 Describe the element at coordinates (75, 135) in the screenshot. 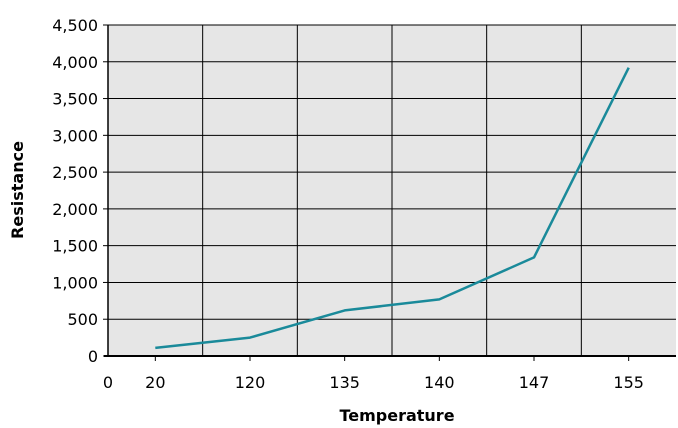

I see `y-tick-label: 3,000` at that location.